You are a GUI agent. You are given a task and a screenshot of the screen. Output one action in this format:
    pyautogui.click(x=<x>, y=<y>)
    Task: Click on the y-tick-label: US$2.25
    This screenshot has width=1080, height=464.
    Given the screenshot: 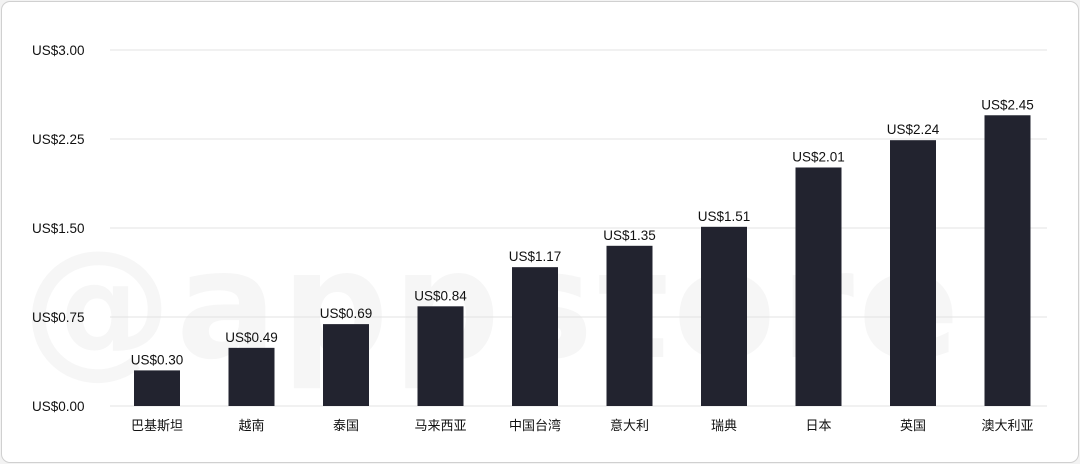 What is the action you would take?
    pyautogui.click(x=58, y=139)
    